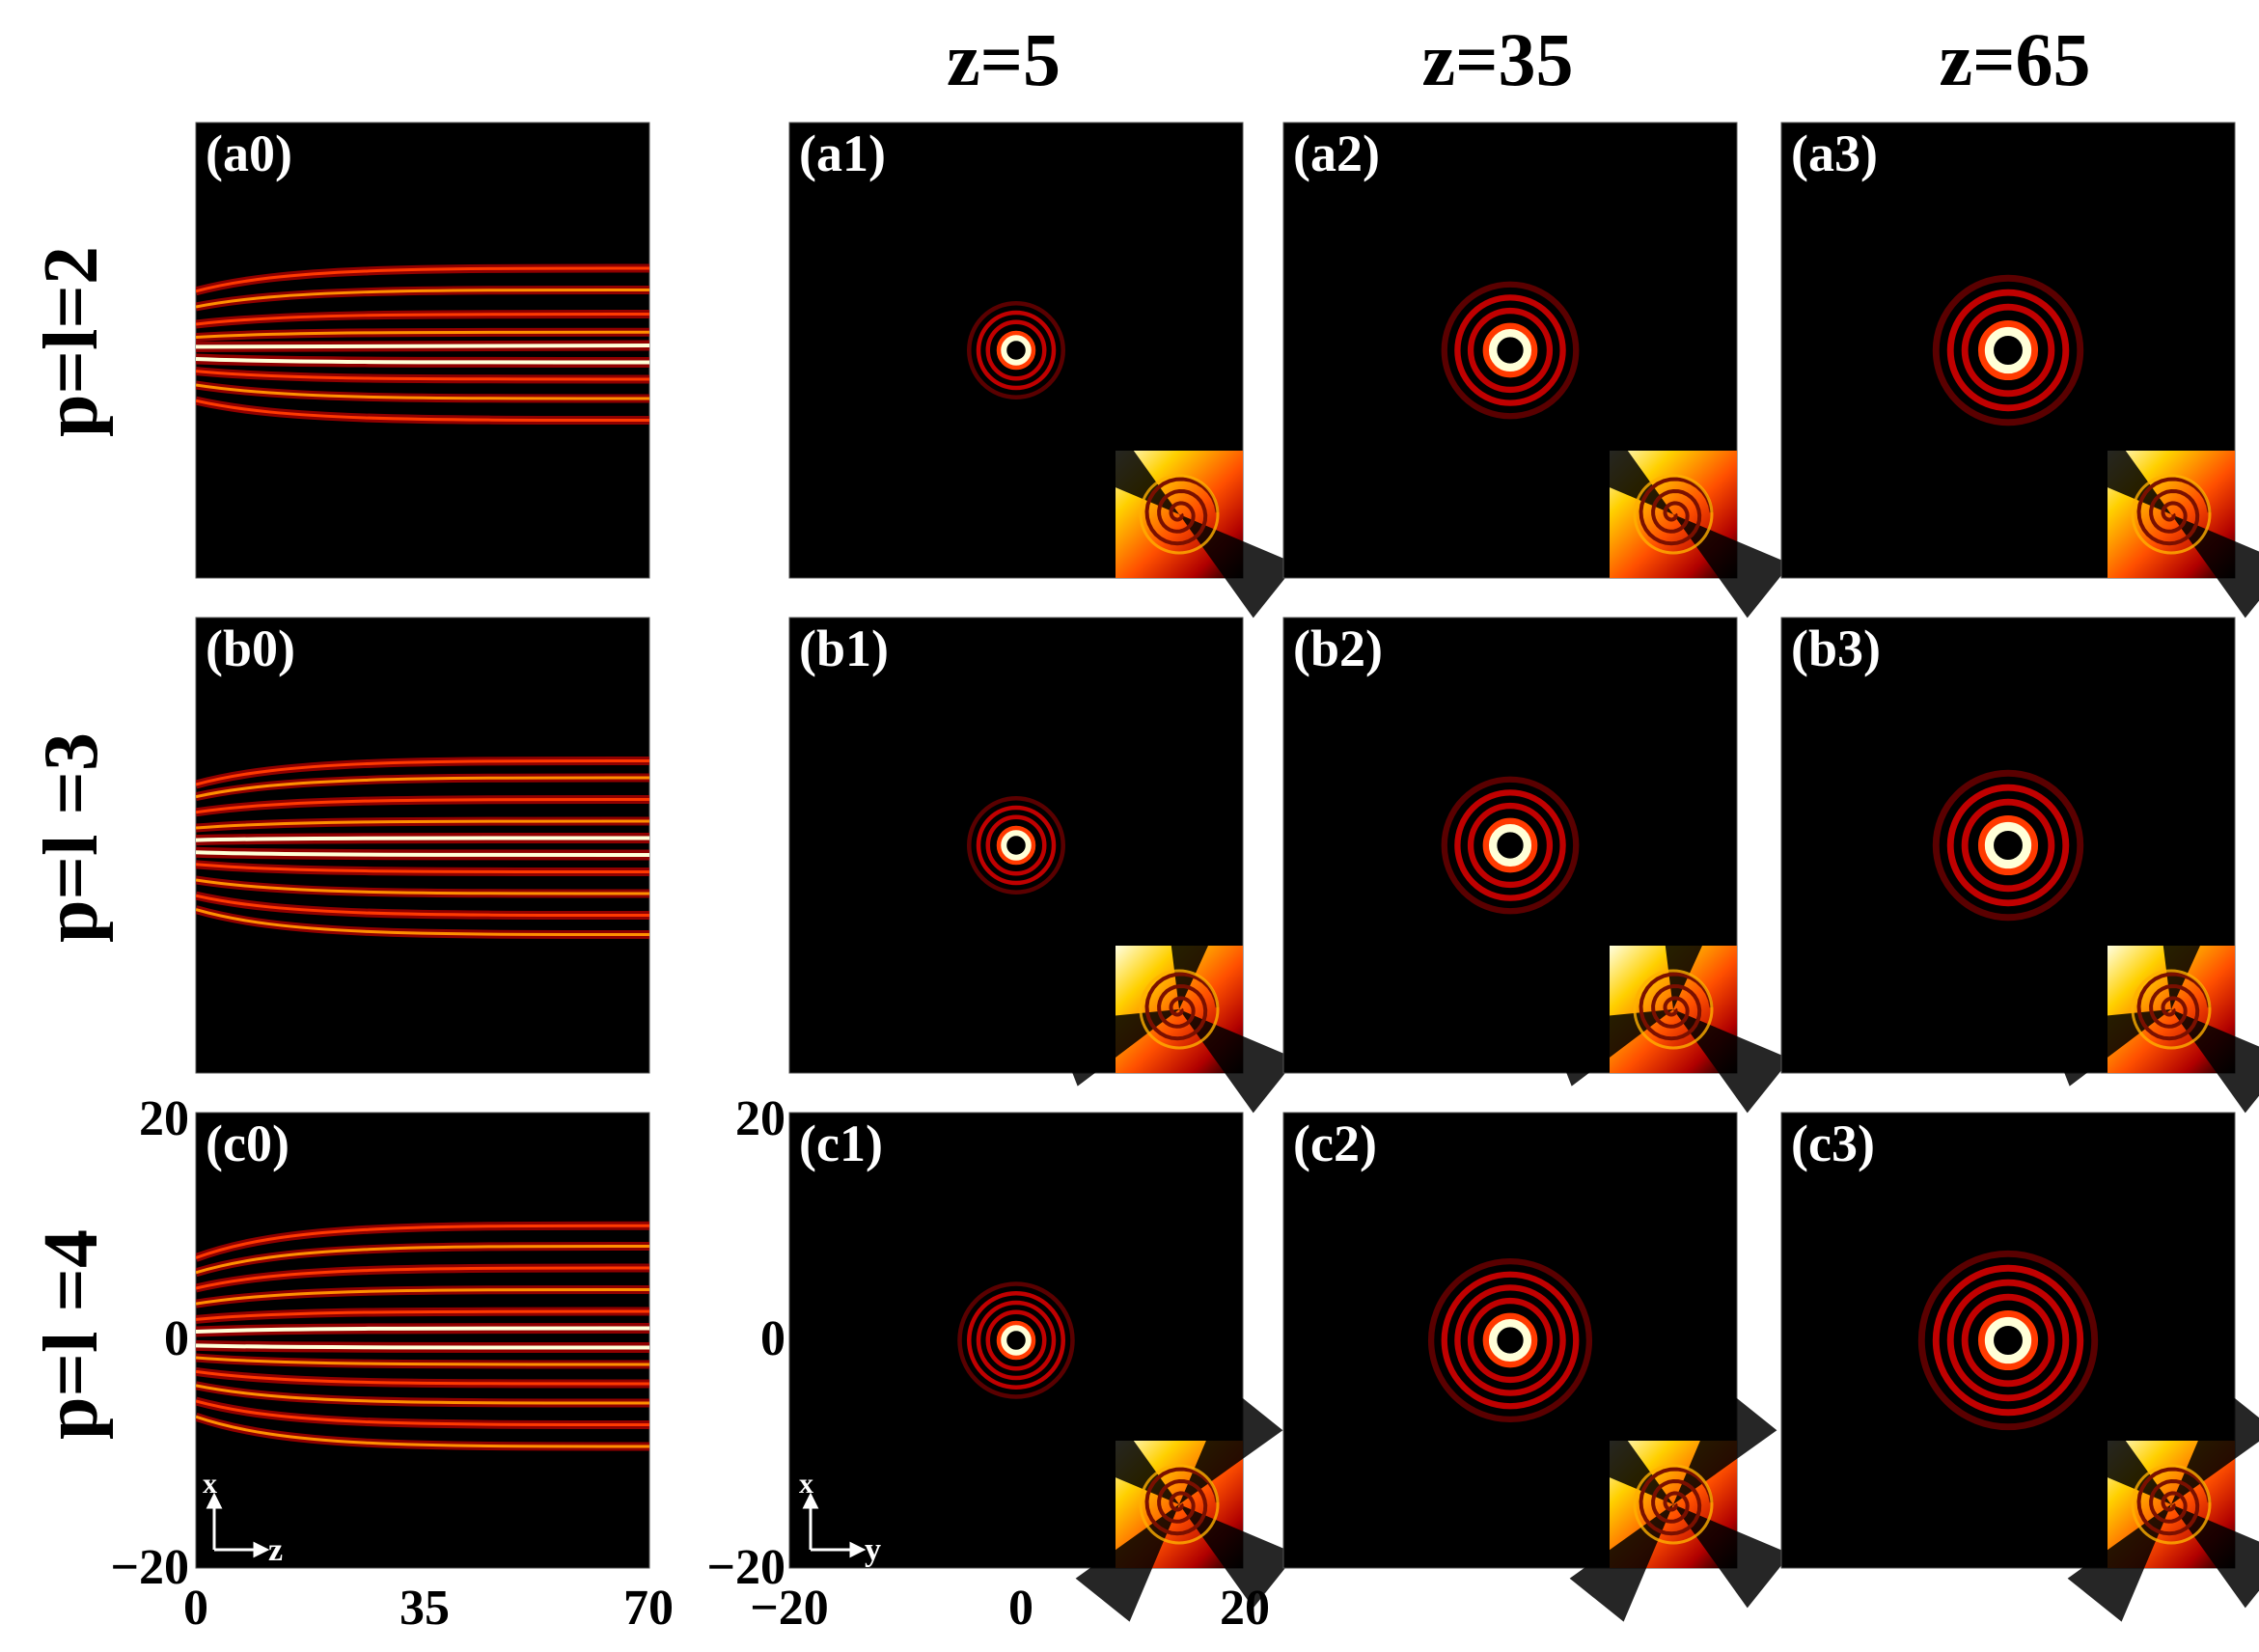 The width and height of the screenshot is (2259, 1652). I want to click on panel-a3: (a3), so click(2020, 370).